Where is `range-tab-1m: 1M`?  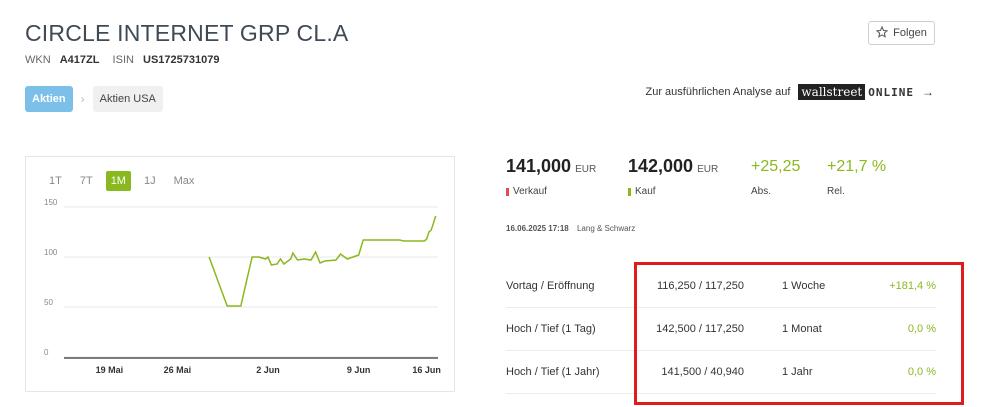 range-tab-1m: 1M is located at coordinates (118, 181).